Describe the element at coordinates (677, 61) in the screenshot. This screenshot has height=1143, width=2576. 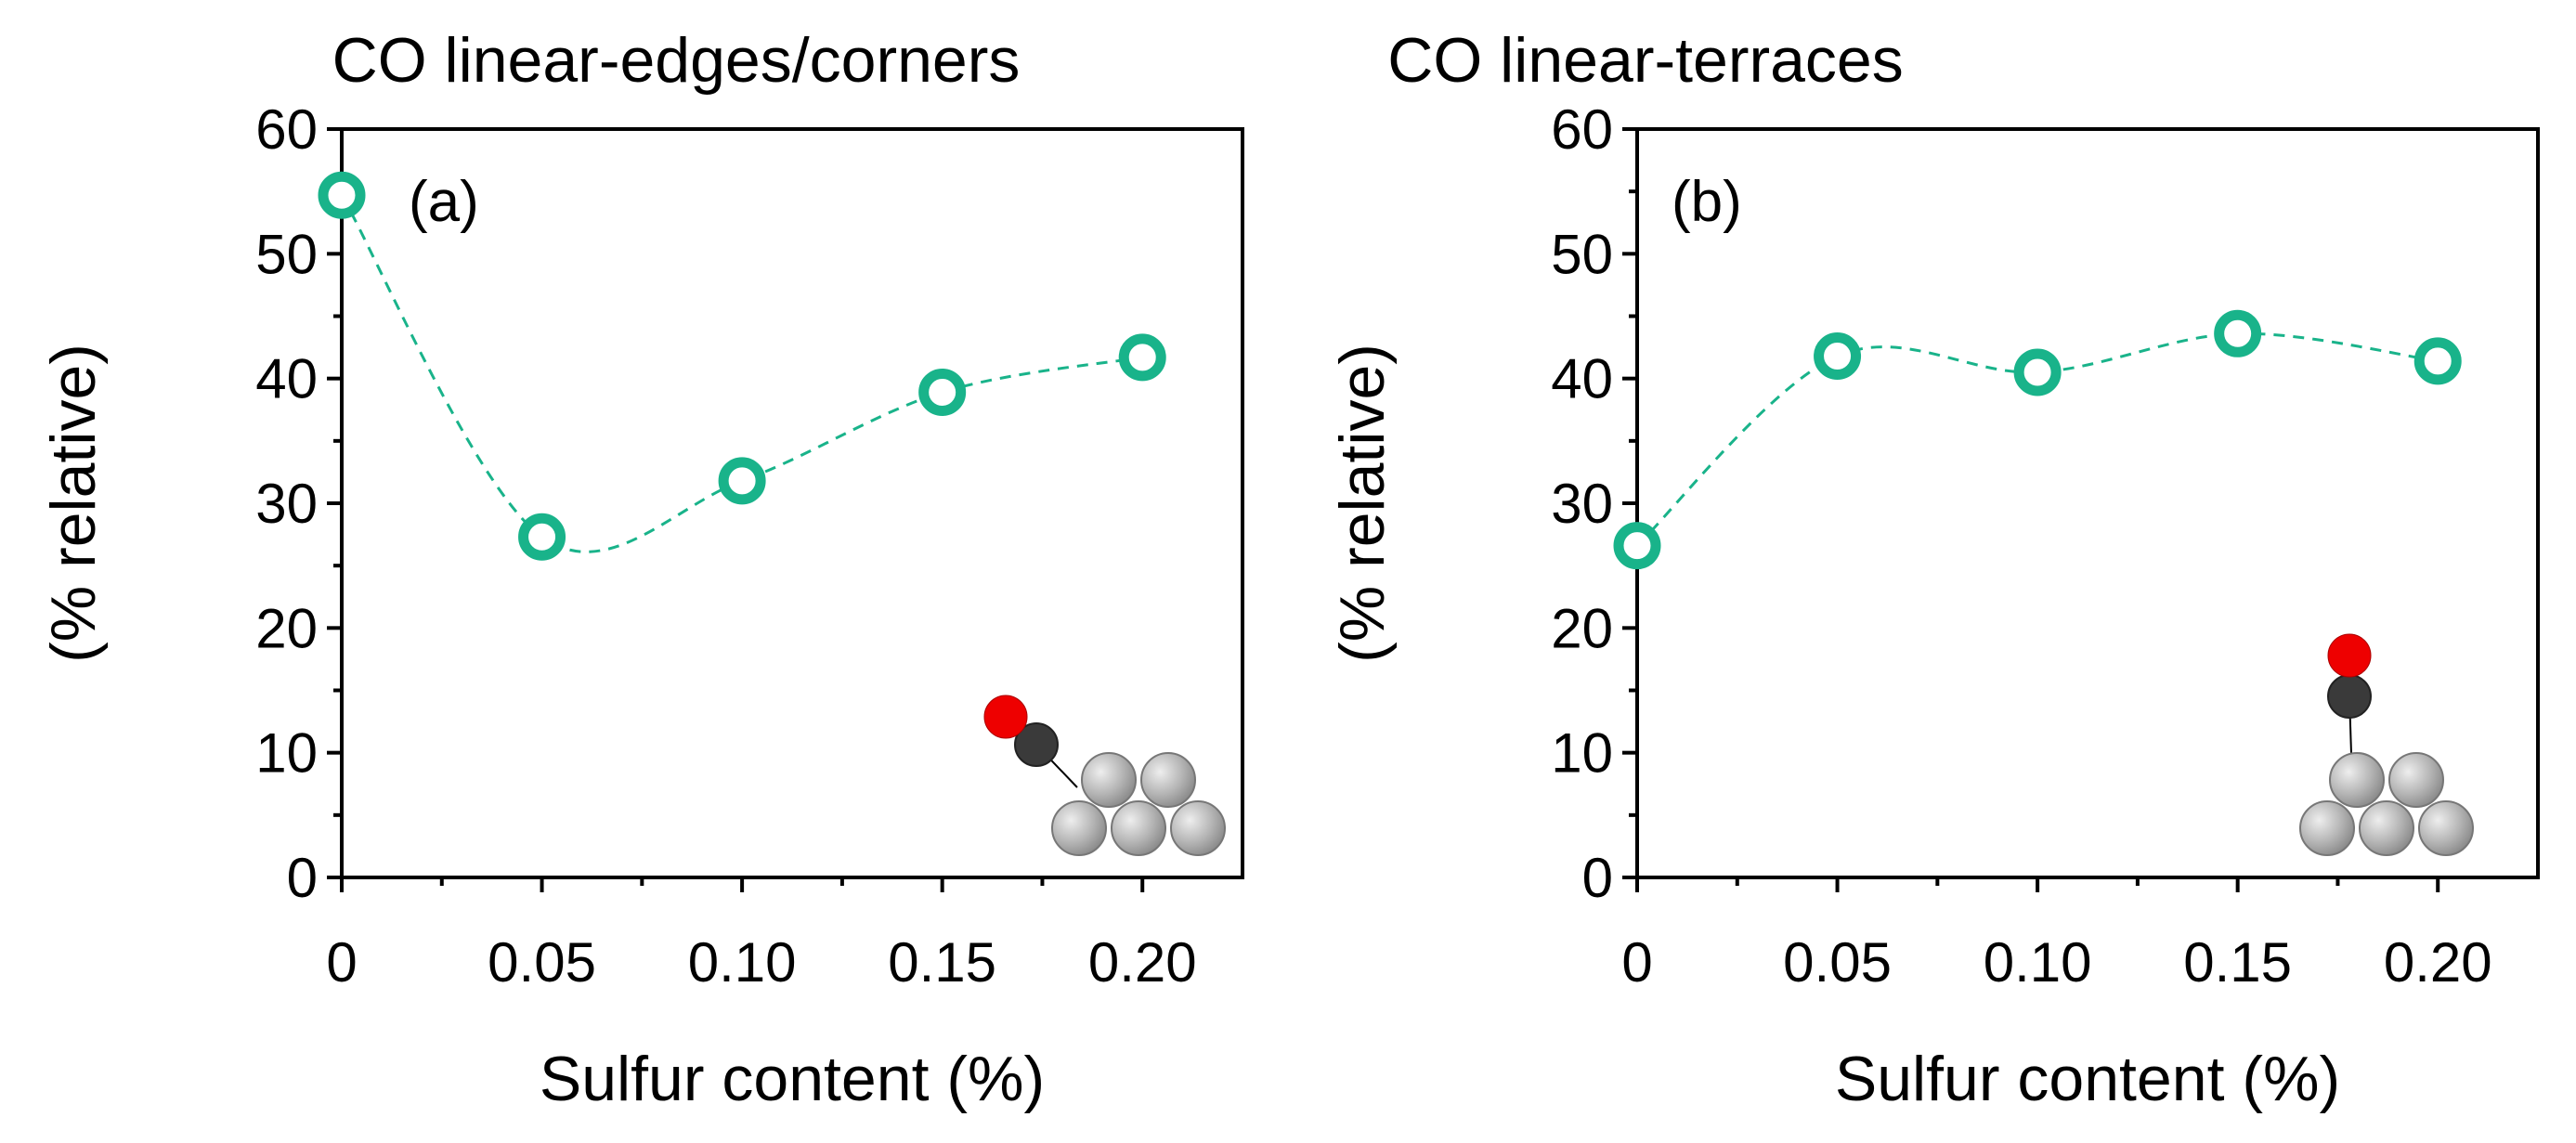
I see `panel-a-title: CO linear-edges/corners` at that location.